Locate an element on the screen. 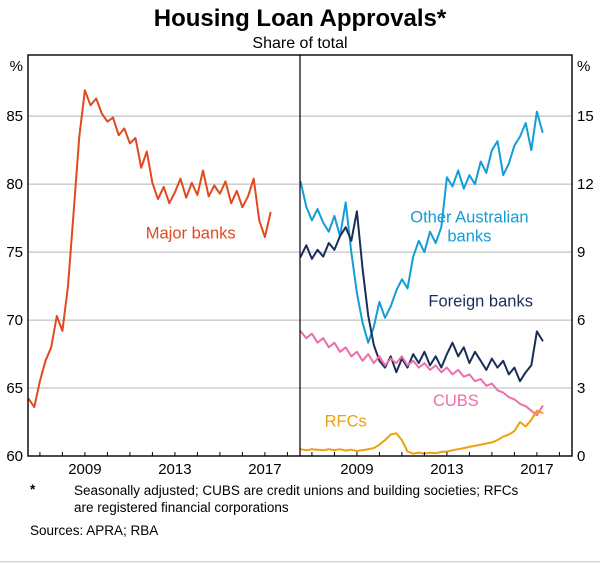 Image resolution: width=600 pixels, height=563 pixels. series-label: banks is located at coordinates (469, 236).